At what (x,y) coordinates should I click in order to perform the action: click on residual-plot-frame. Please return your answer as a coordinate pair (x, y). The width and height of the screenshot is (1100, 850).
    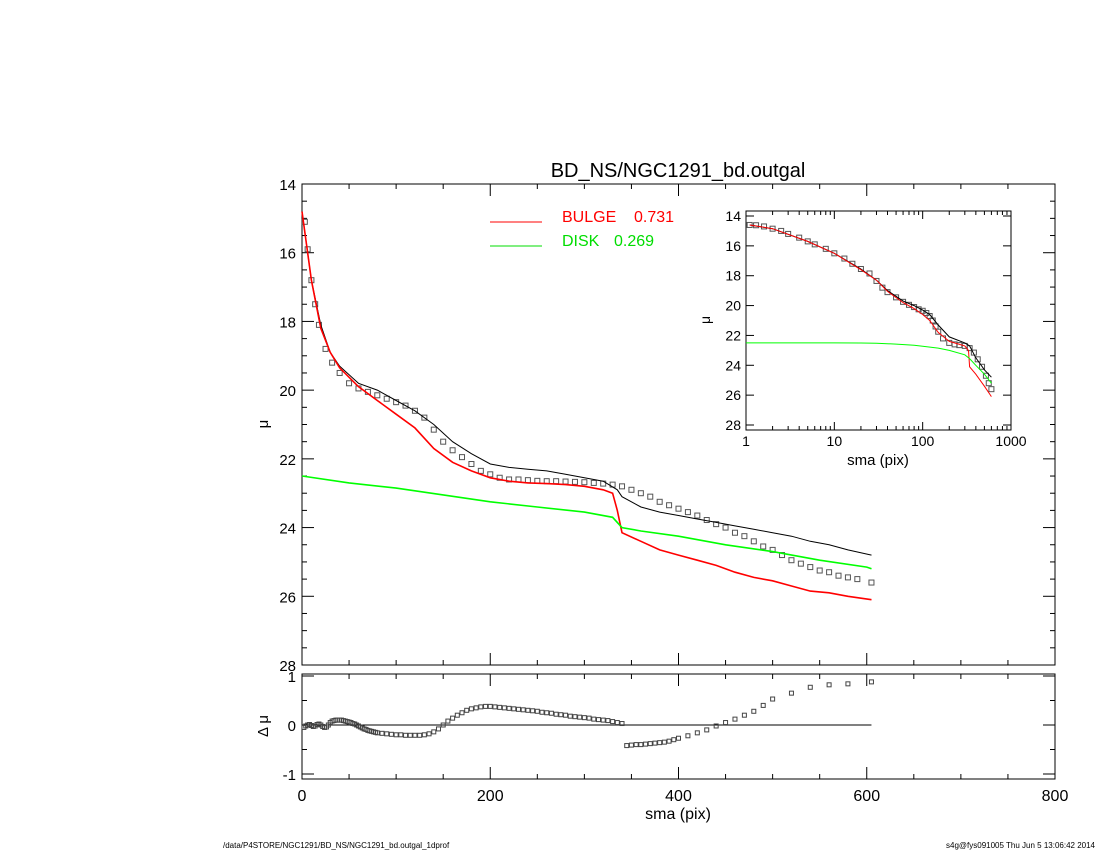
    Looking at the image, I should click on (678, 726).